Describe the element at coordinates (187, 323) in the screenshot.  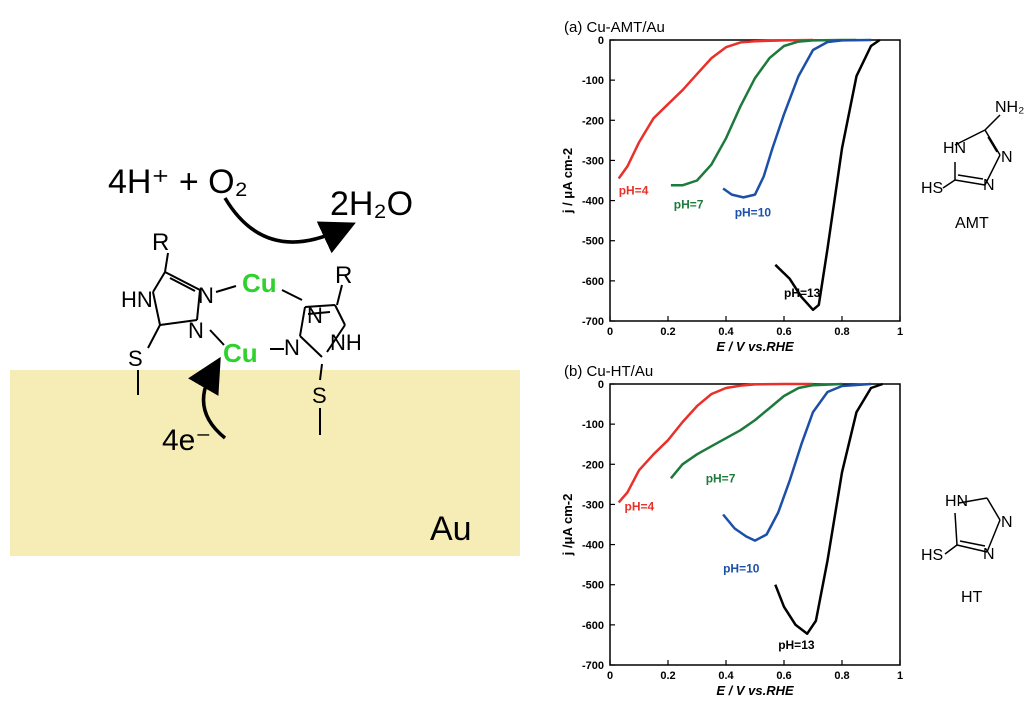
I see `left-triazole` at that location.